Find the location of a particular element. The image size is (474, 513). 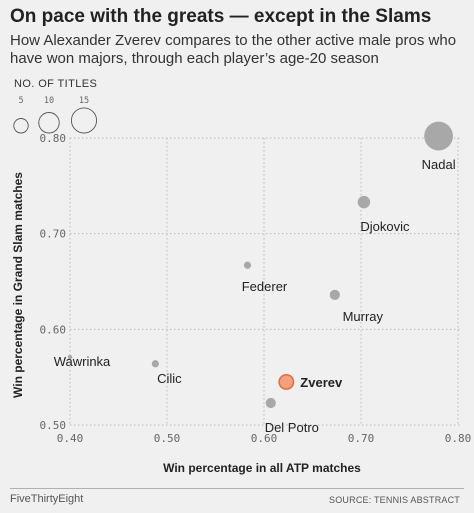

x-axis-label: Win percentage in all ATP matches is located at coordinates (262, 468).